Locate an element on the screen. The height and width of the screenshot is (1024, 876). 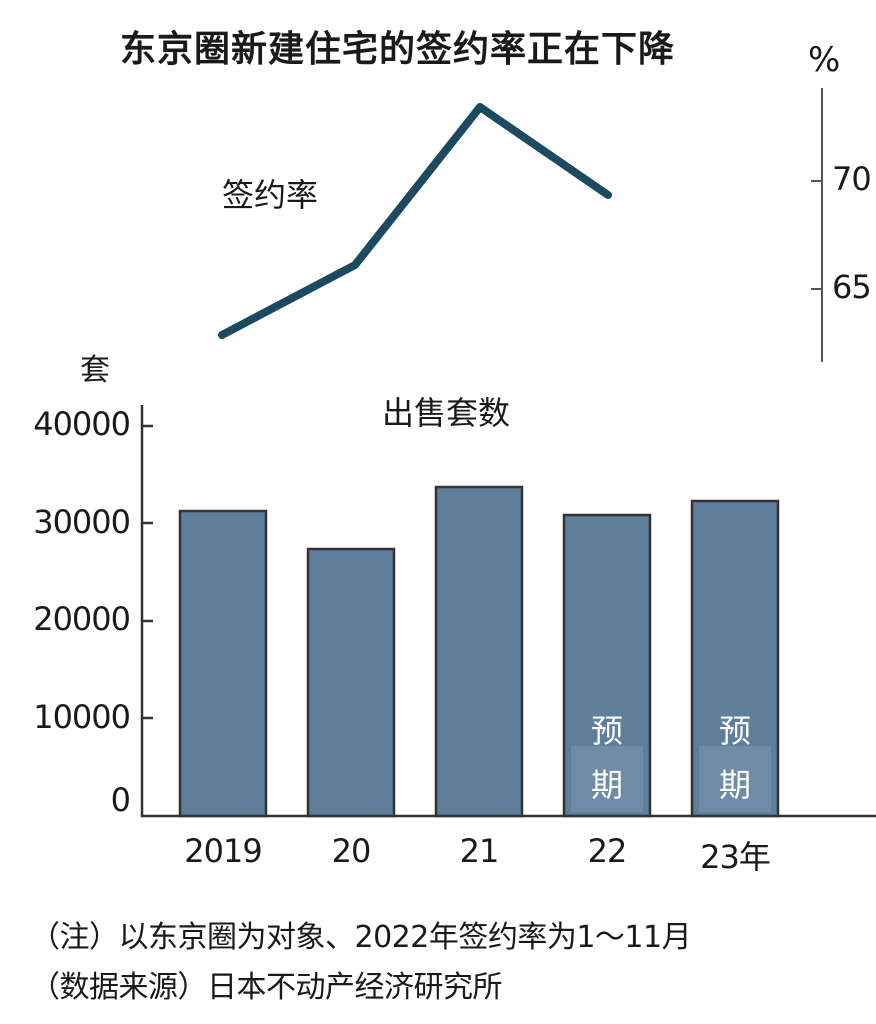
x-label-2021: 21 is located at coordinates (479, 851).